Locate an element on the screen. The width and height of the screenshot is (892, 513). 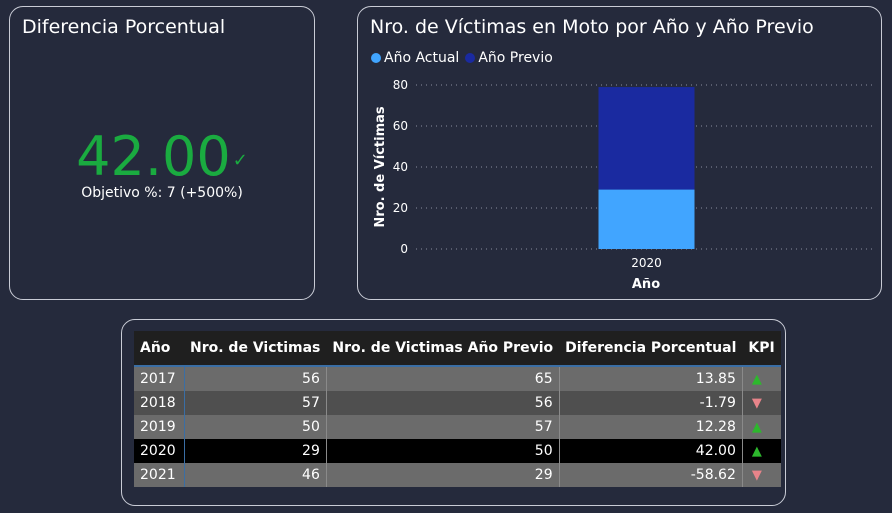
table-row: 2019 50 57 12.28 ▲ is located at coordinates (457, 427).